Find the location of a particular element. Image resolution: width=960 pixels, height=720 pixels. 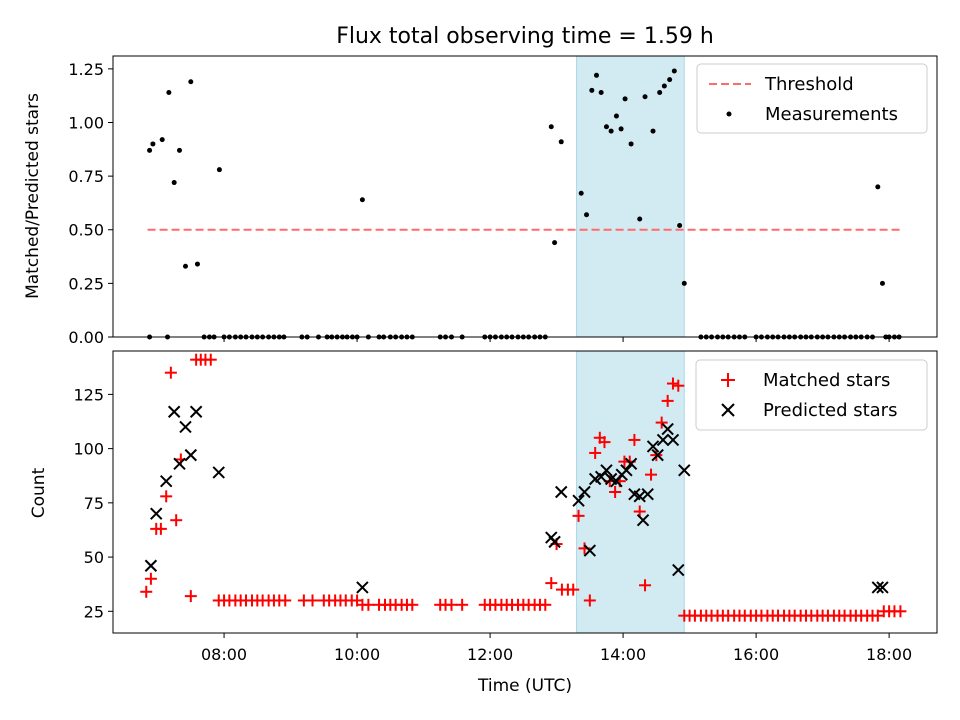

x-axis-label: Time (UTC) is located at coordinates (524, 686).